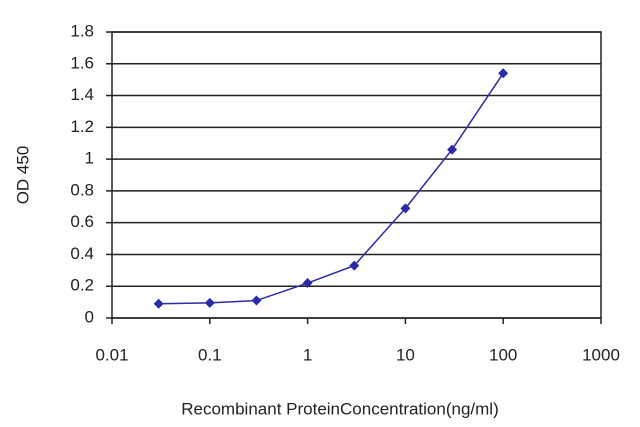  What do you see at coordinates (82, 253) in the screenshot?
I see `y-tick-label: 0.4` at bounding box center [82, 253].